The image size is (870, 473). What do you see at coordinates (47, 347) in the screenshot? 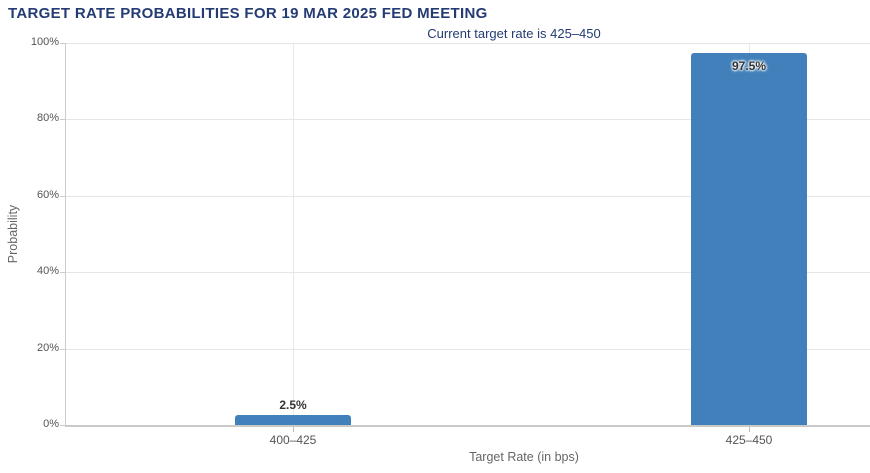
I see `y-tick-label: 20%` at bounding box center [47, 347].